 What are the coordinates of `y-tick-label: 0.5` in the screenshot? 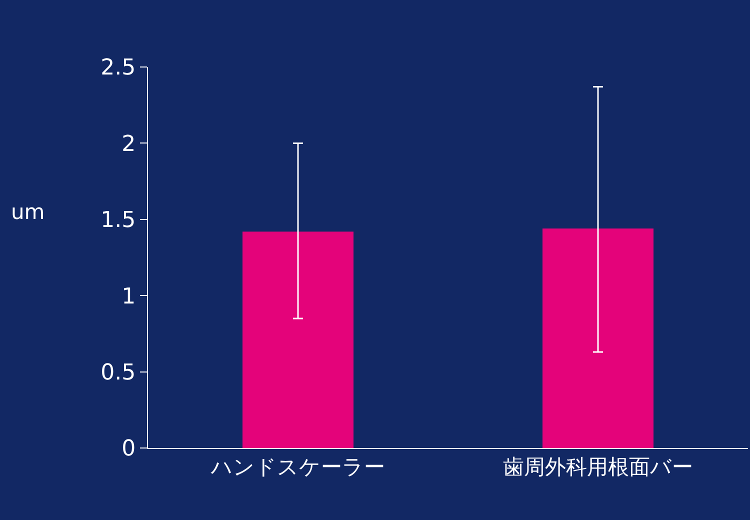 It's located at (118, 373).